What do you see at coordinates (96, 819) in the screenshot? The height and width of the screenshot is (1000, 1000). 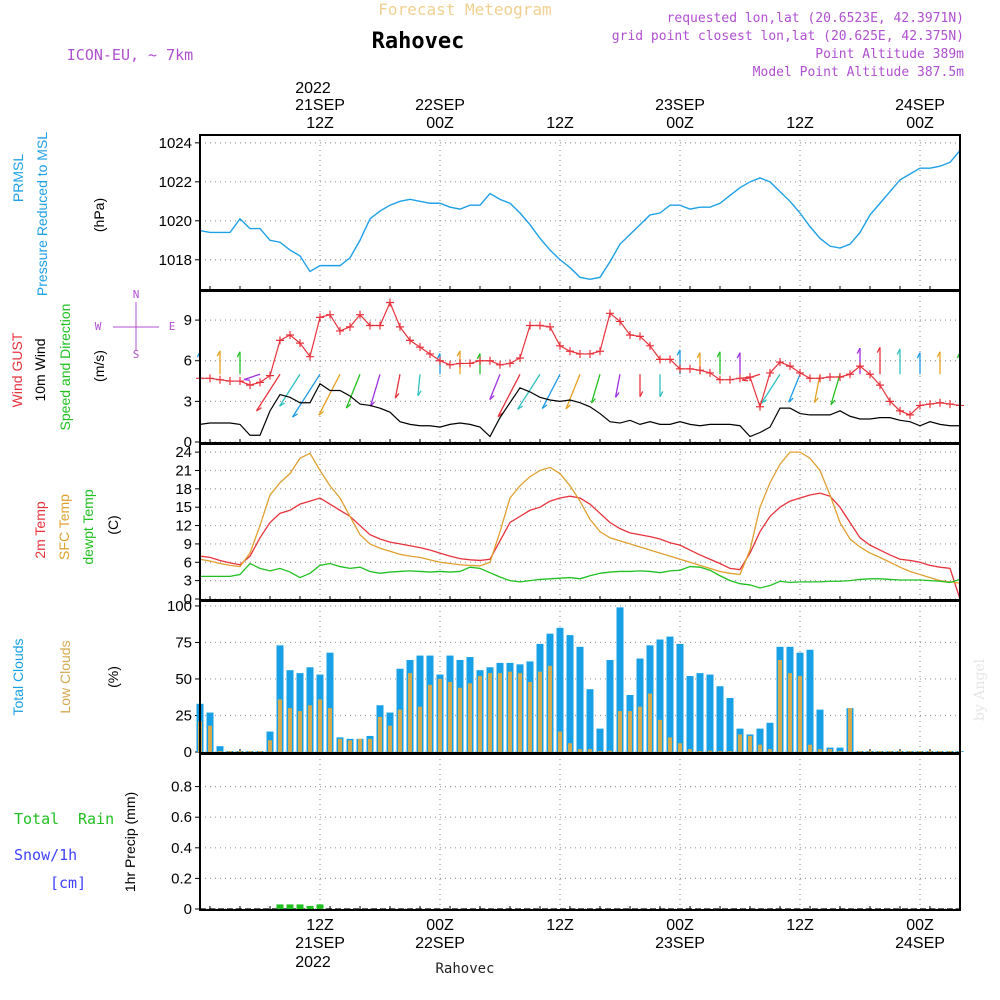 I see `rain-label-2: Rain` at bounding box center [96, 819].